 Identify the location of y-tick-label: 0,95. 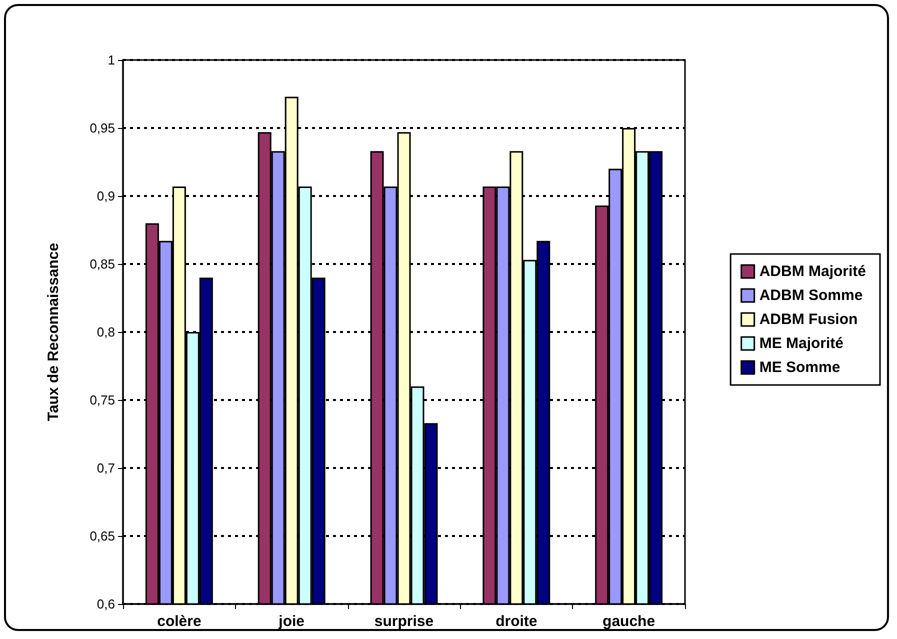
(102, 128).